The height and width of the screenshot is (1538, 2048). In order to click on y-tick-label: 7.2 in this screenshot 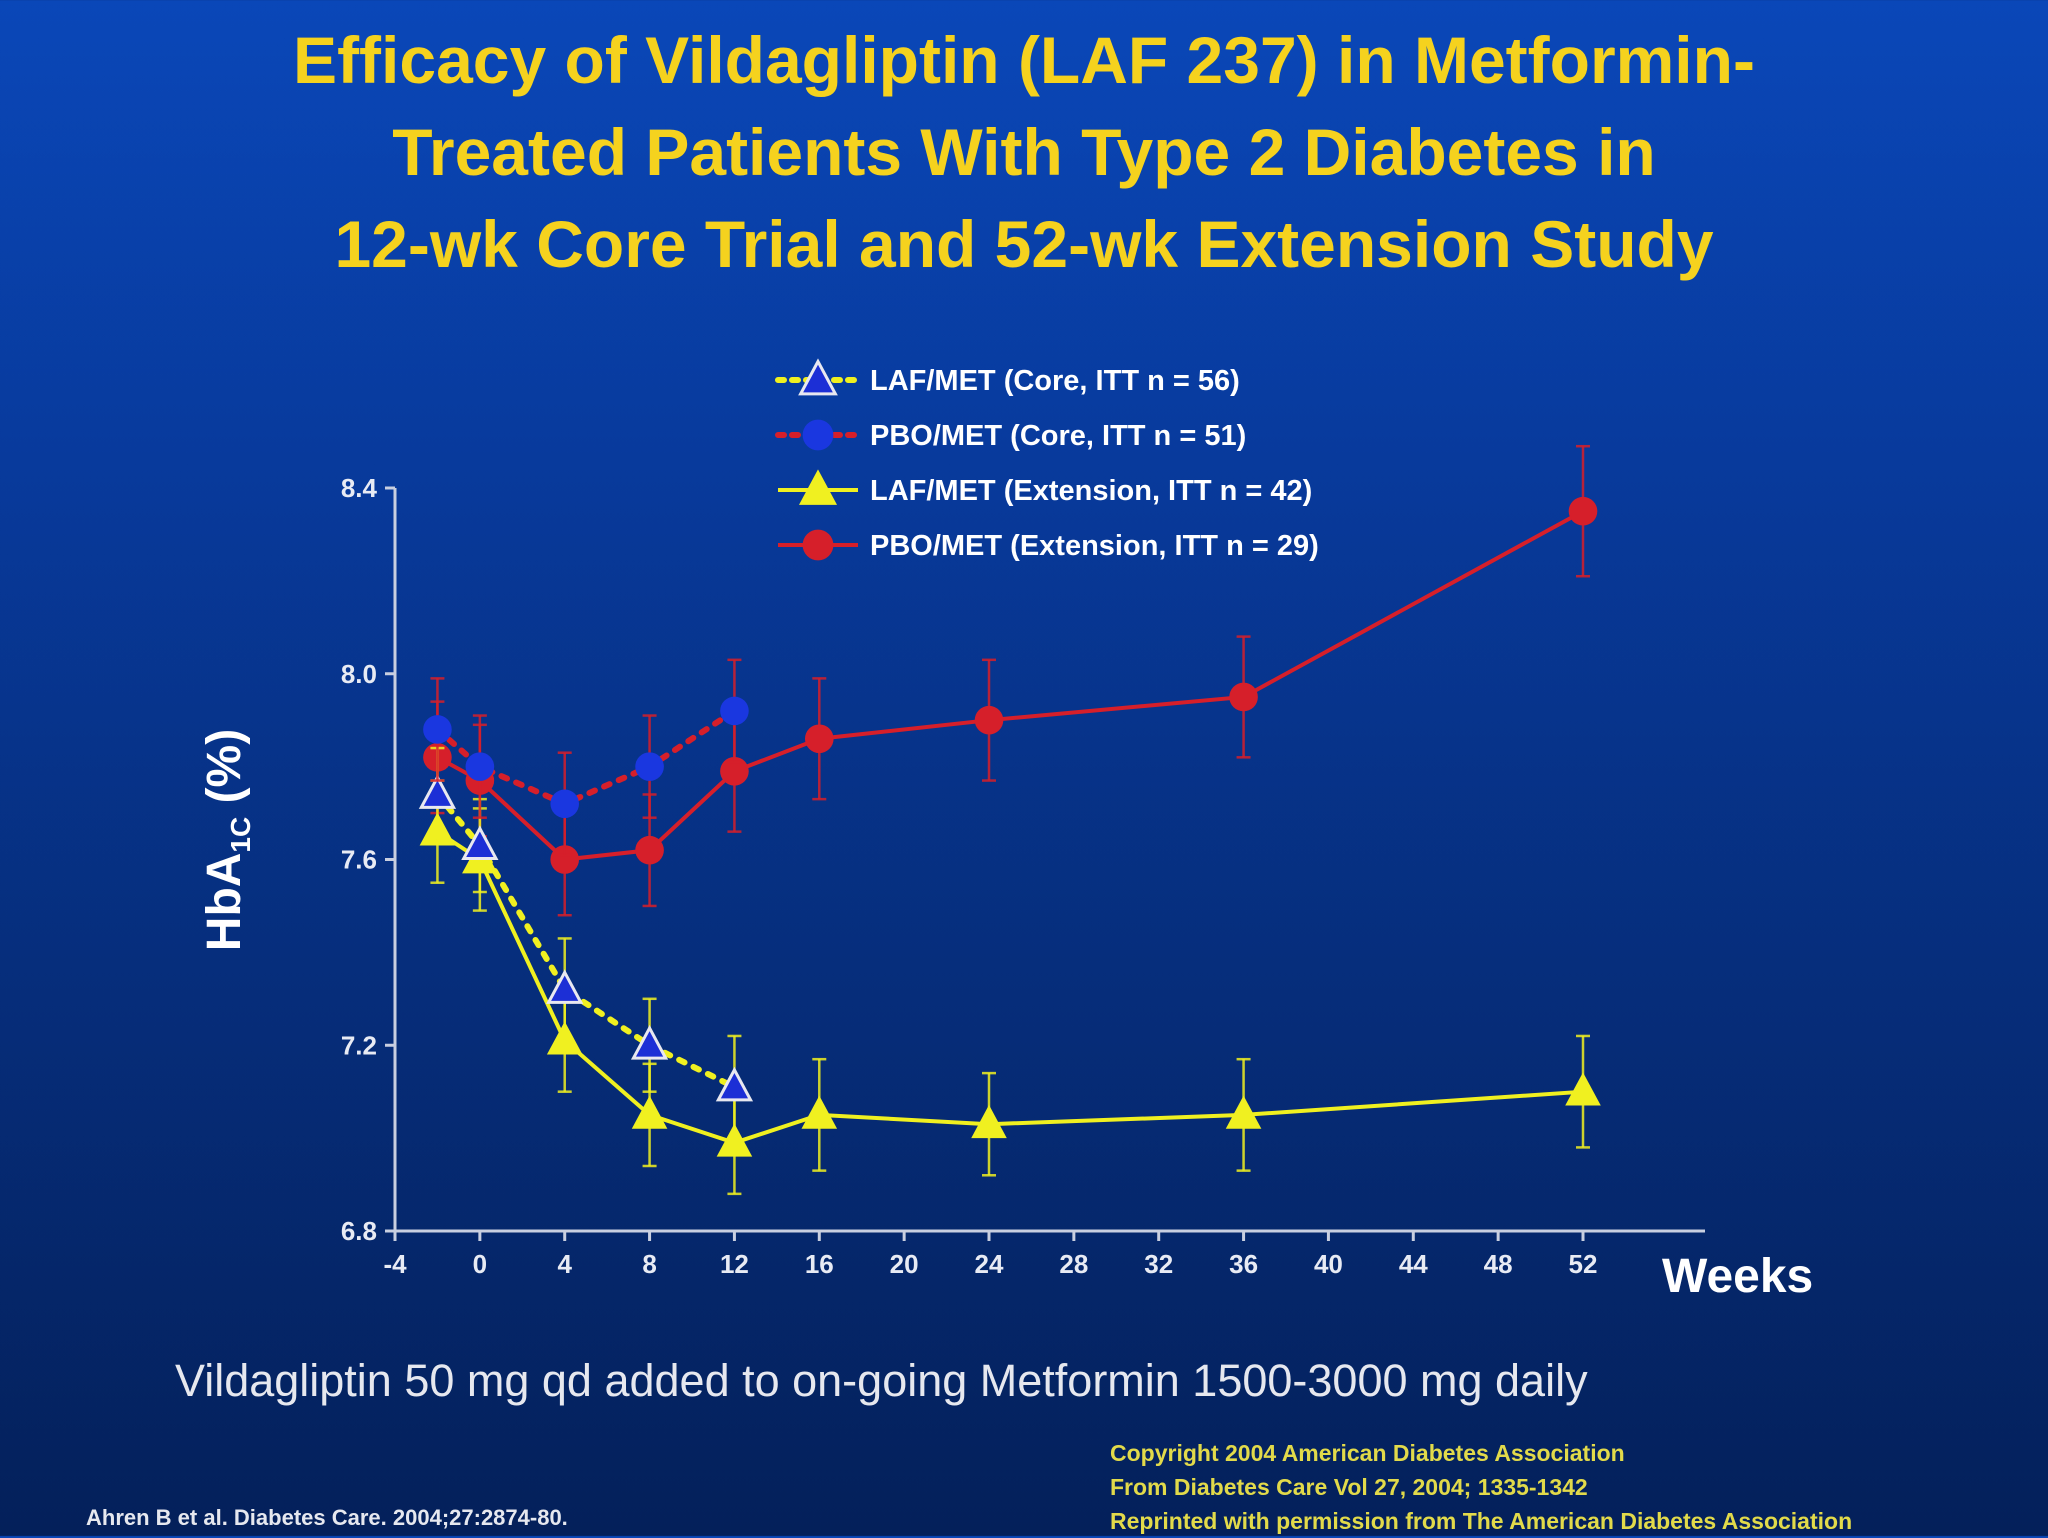, I will do `click(359, 1045)`.